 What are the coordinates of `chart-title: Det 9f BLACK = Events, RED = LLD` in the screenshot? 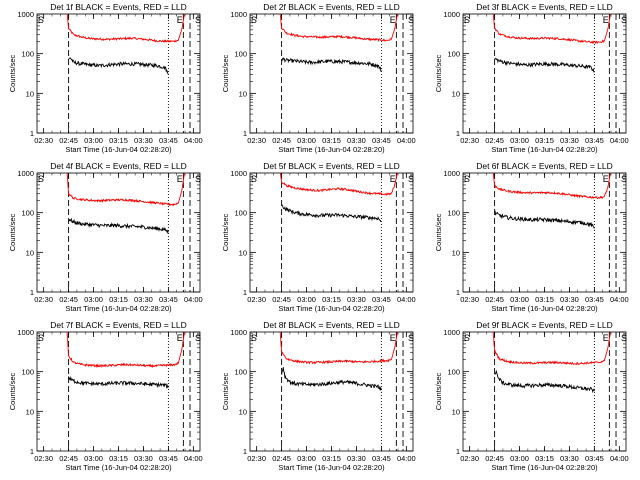 It's located at (544, 325).